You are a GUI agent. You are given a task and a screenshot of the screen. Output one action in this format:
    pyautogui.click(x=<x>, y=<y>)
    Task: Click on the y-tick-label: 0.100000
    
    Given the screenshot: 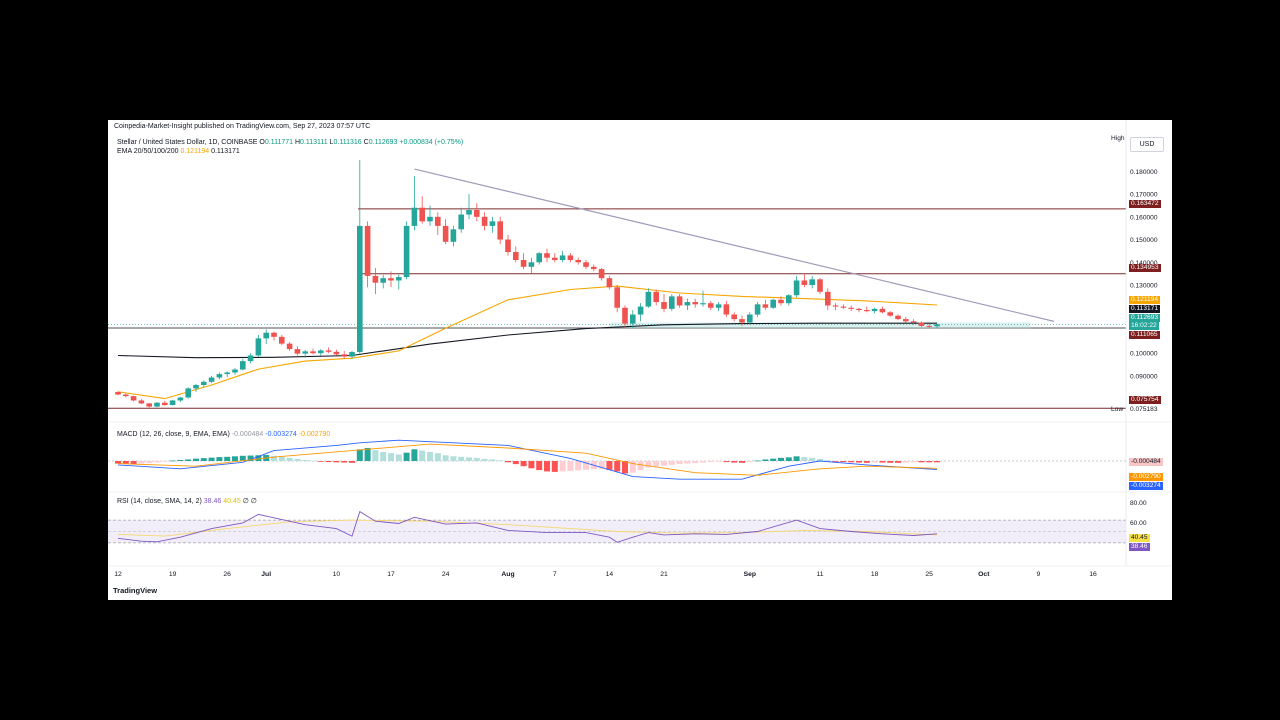 What is the action you would take?
    pyautogui.click(x=1144, y=354)
    